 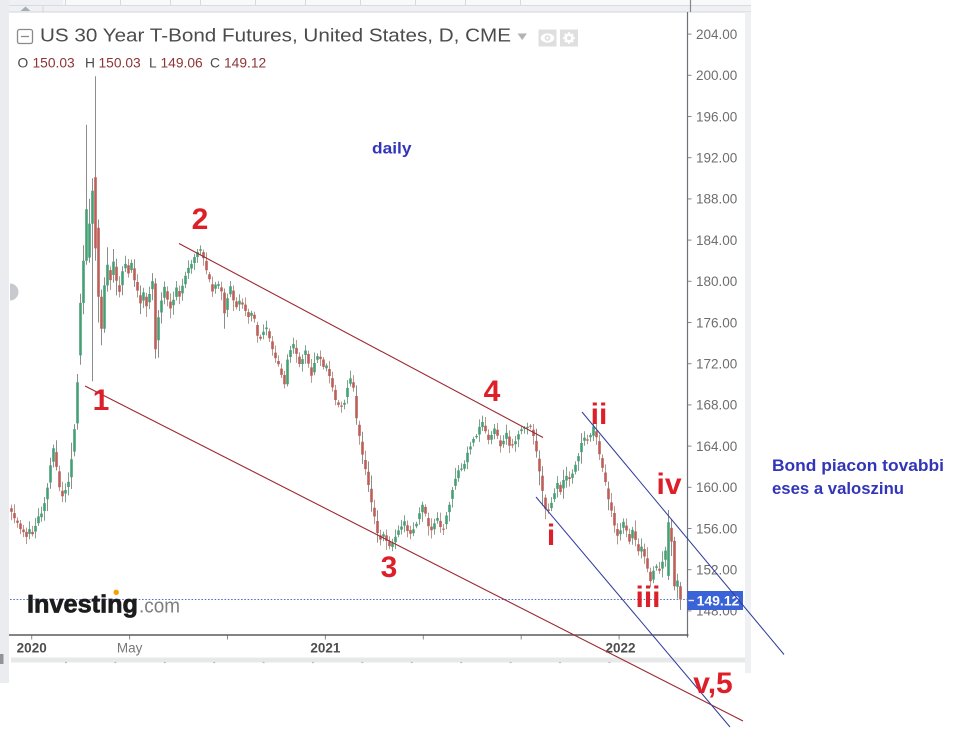 What do you see at coordinates (858, 465) in the screenshot?
I see `svg-text: Bond piacon tovabbi` at bounding box center [858, 465].